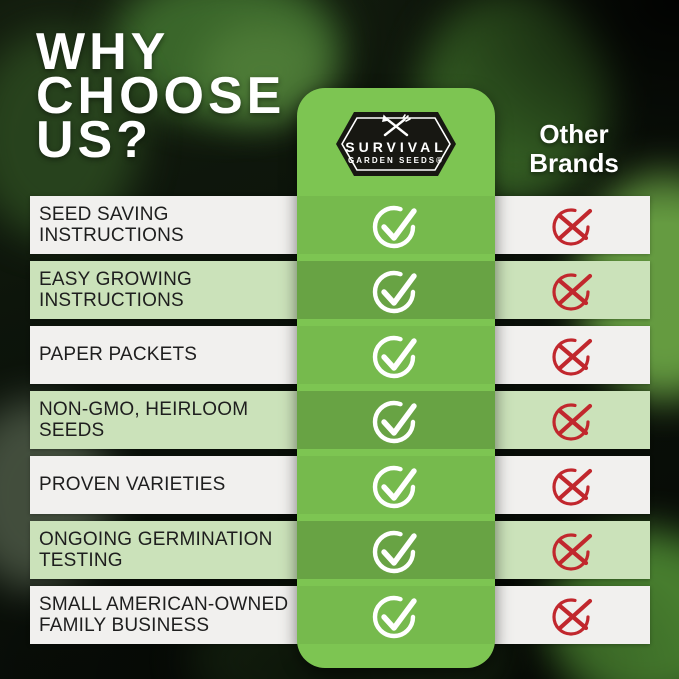  I want to click on feature-label: EASY GROWING INSTRUCTIONS, so click(116, 289).